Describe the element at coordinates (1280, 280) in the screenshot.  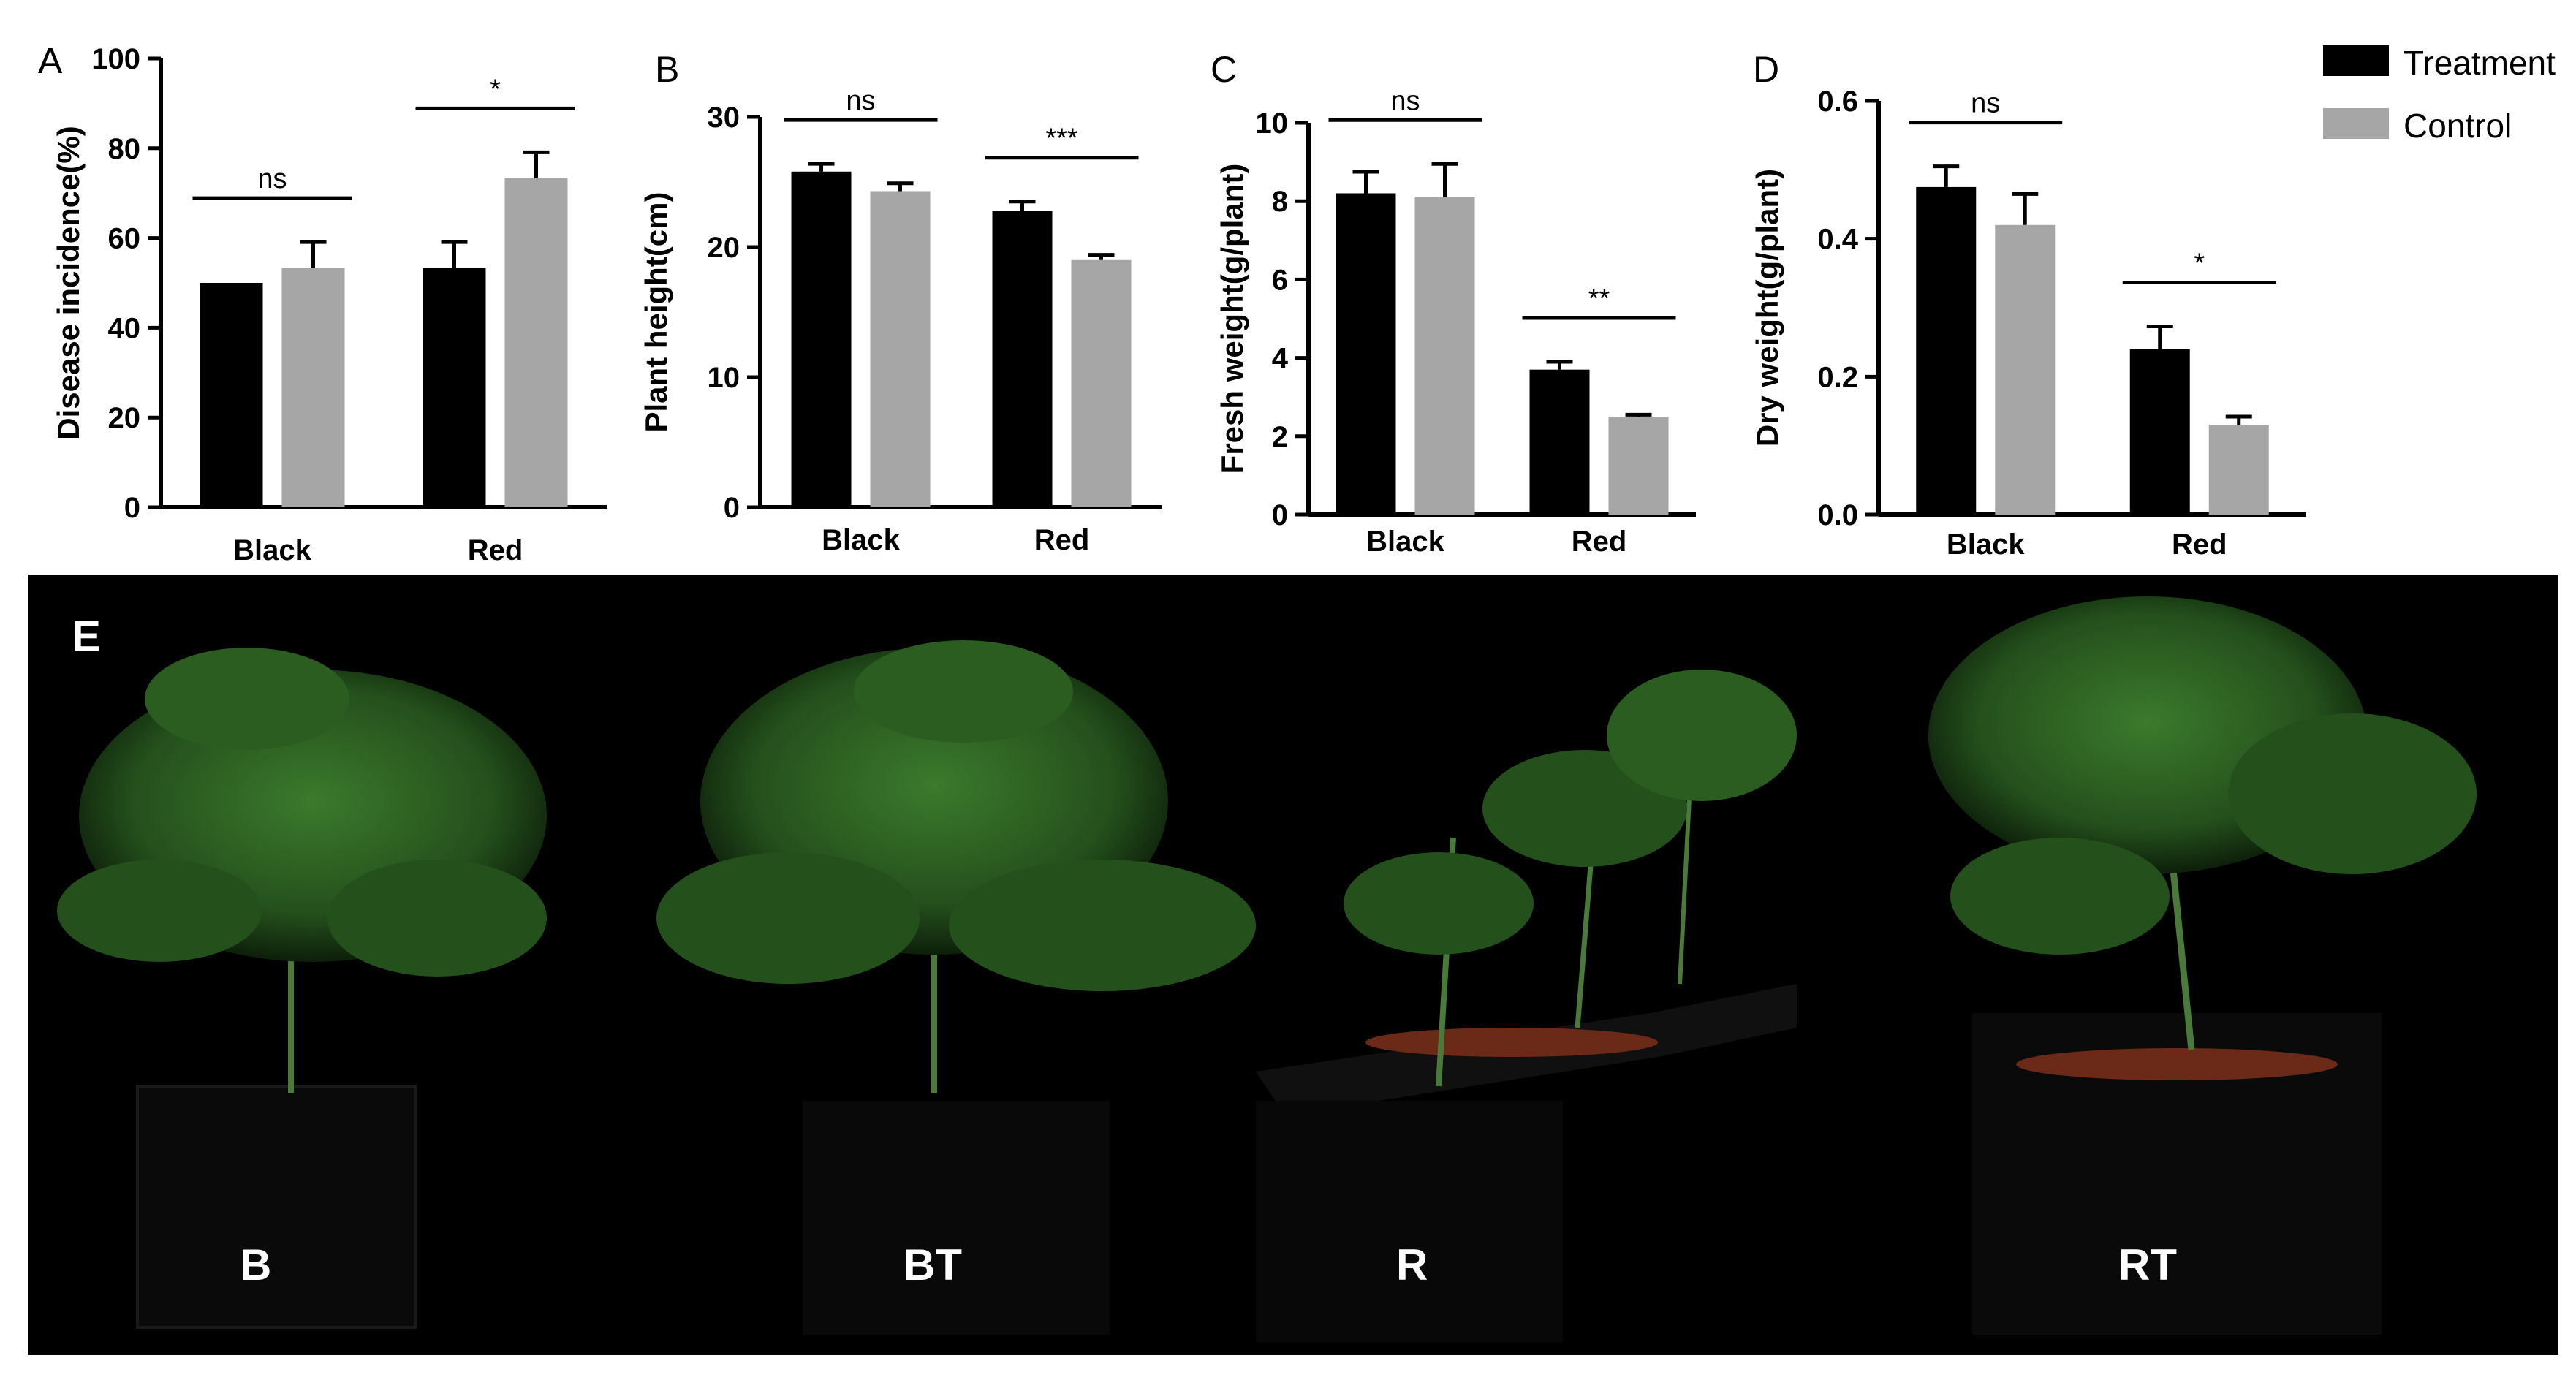
I see `y-tick-label-c-3: 6` at that location.